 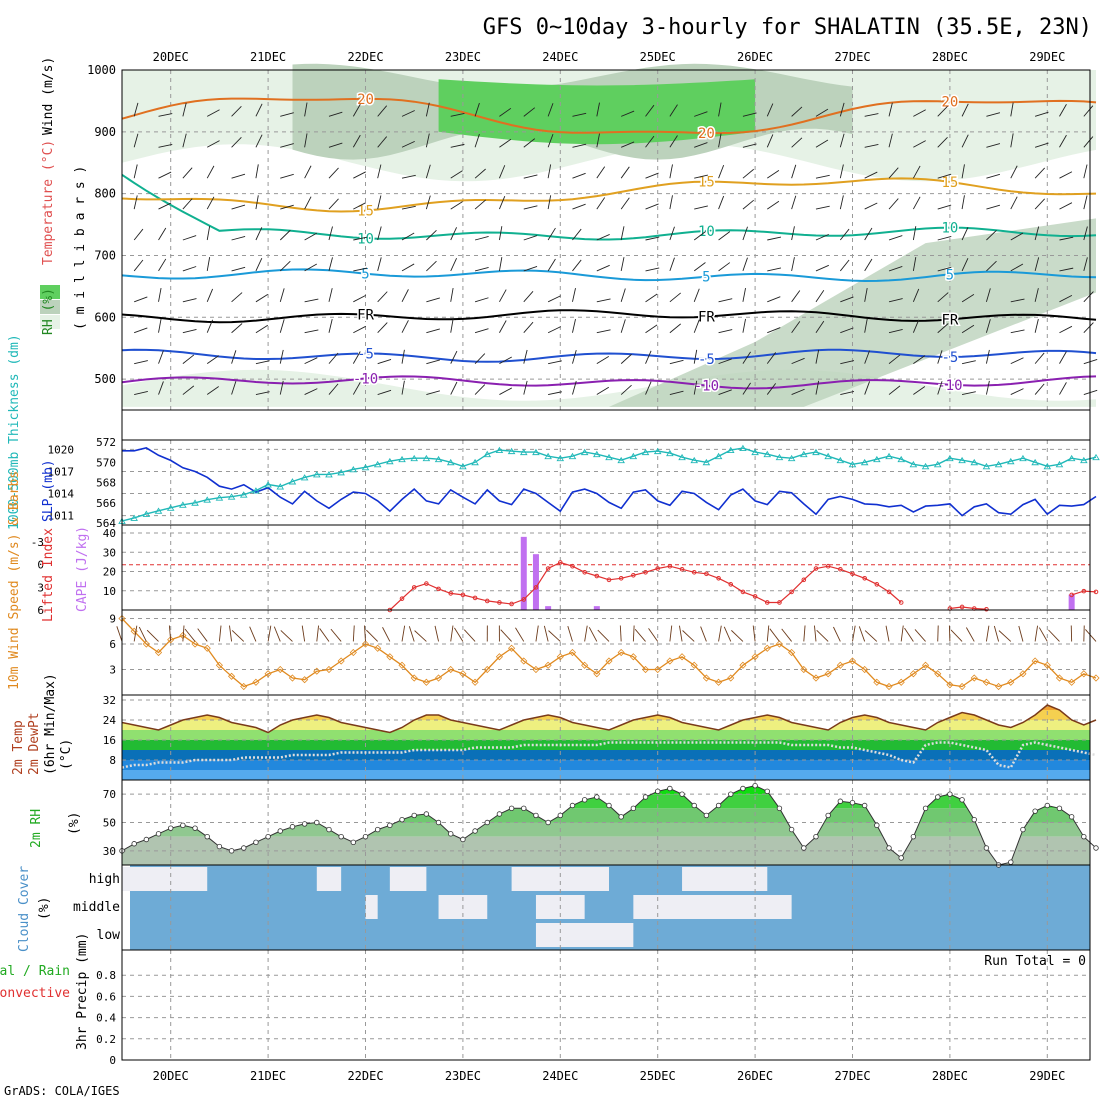 What do you see at coordinates (706, 134) in the screenshot?
I see `isotherm-label: 20` at bounding box center [706, 134].